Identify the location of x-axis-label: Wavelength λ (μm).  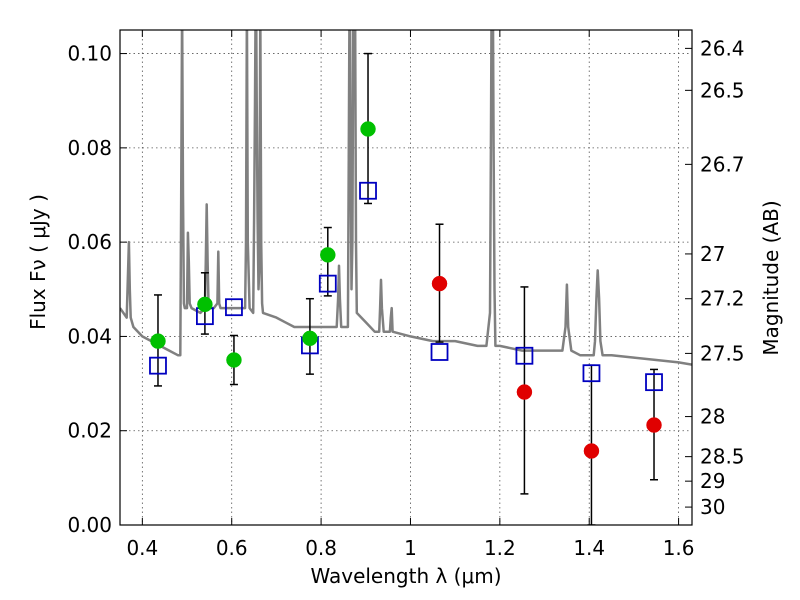
(405, 576).